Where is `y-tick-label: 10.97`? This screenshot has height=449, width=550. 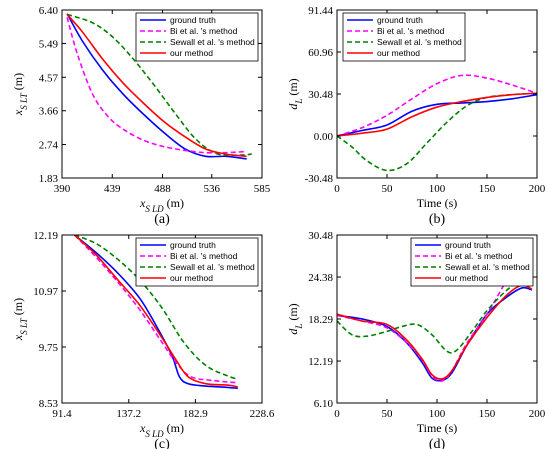
y-tick-label: 10.97 is located at coordinates (45, 292).